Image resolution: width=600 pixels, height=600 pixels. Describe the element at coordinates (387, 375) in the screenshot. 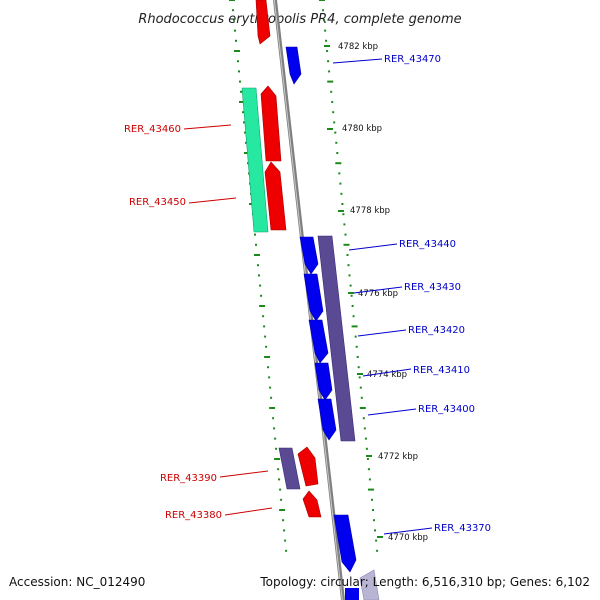

I see `scale-label: 4774 kbp` at that location.